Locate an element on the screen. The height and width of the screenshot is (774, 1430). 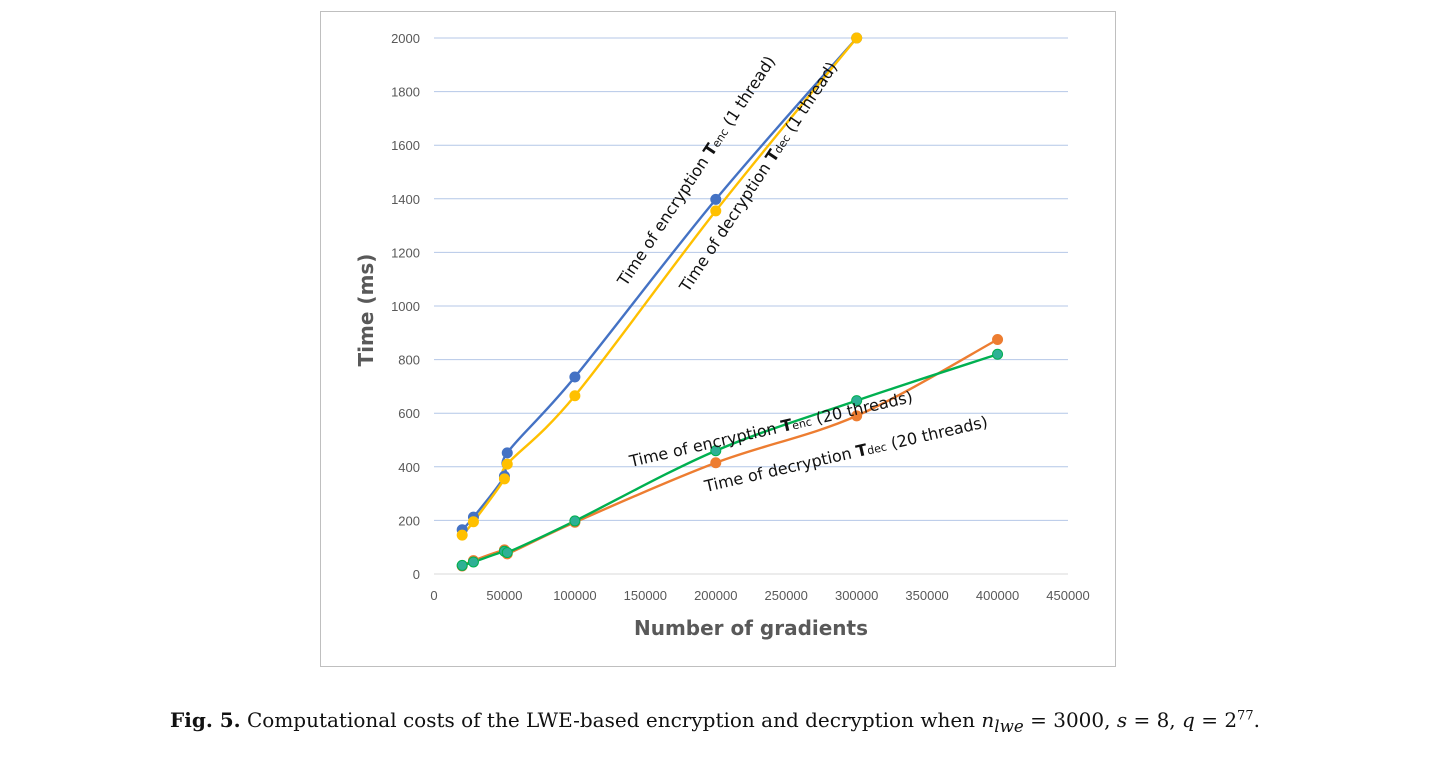
caption-n-sub: lwe is located at coordinates (1009, 726).